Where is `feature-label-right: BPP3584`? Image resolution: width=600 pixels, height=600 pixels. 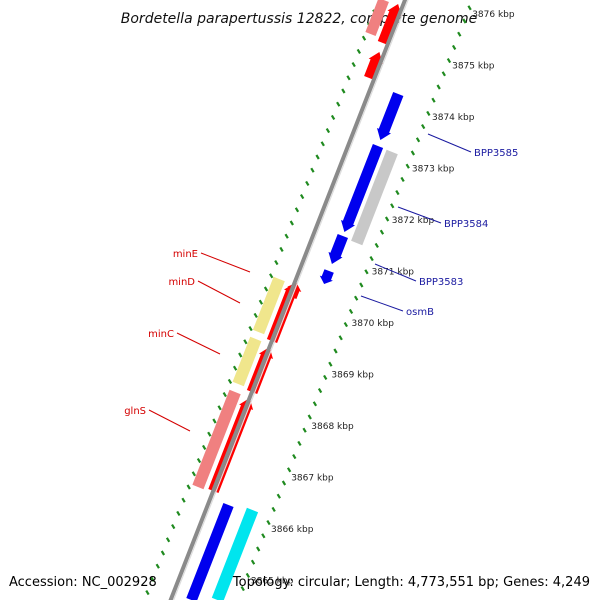
feature-label-right: BPP3584 is located at coordinates (466, 224).